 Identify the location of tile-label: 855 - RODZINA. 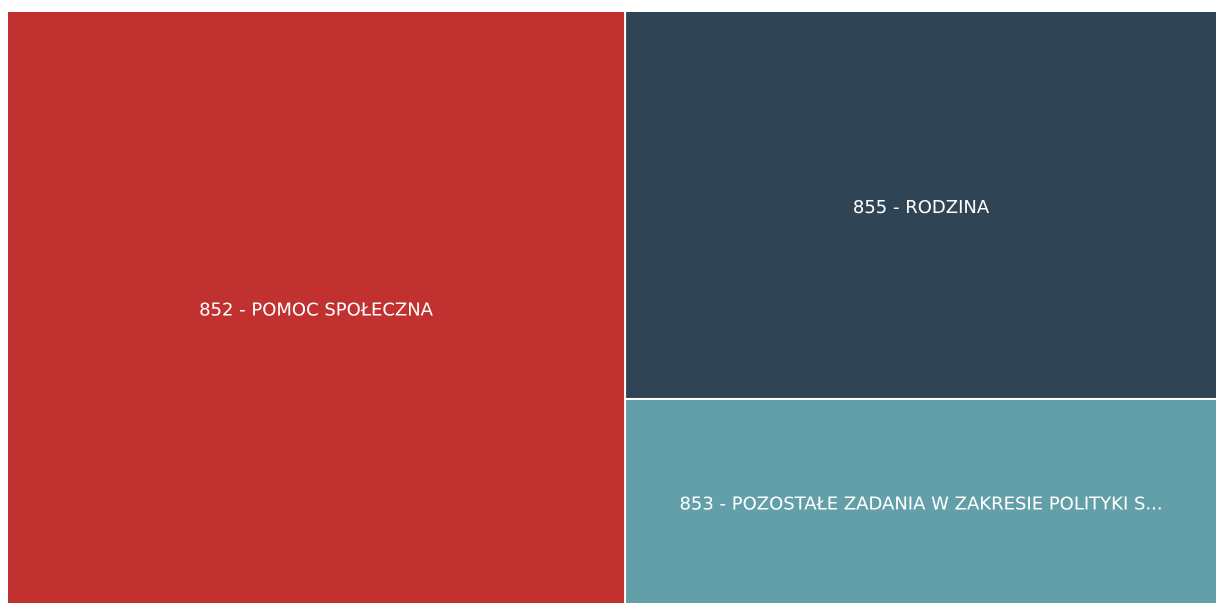
(921, 207).